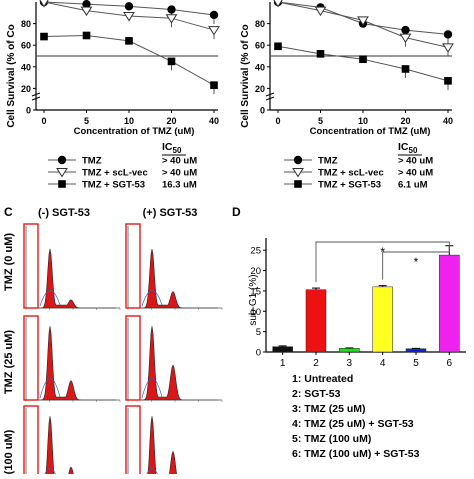 The image size is (474, 479). What do you see at coordinates (64, 213) in the screenshot?
I see `panel-c-col-label-minus: (-) SGT-53` at bounding box center [64, 213].